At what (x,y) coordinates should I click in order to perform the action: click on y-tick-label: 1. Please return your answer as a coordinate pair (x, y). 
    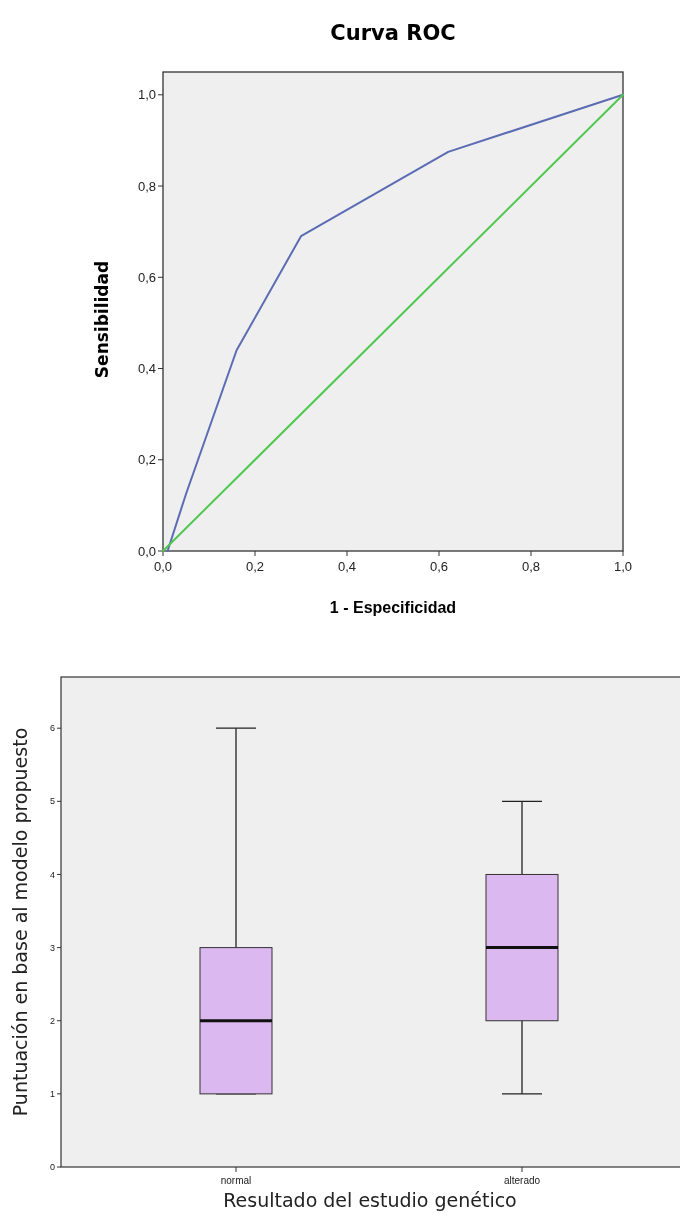
    Looking at the image, I should click on (52, 1094).